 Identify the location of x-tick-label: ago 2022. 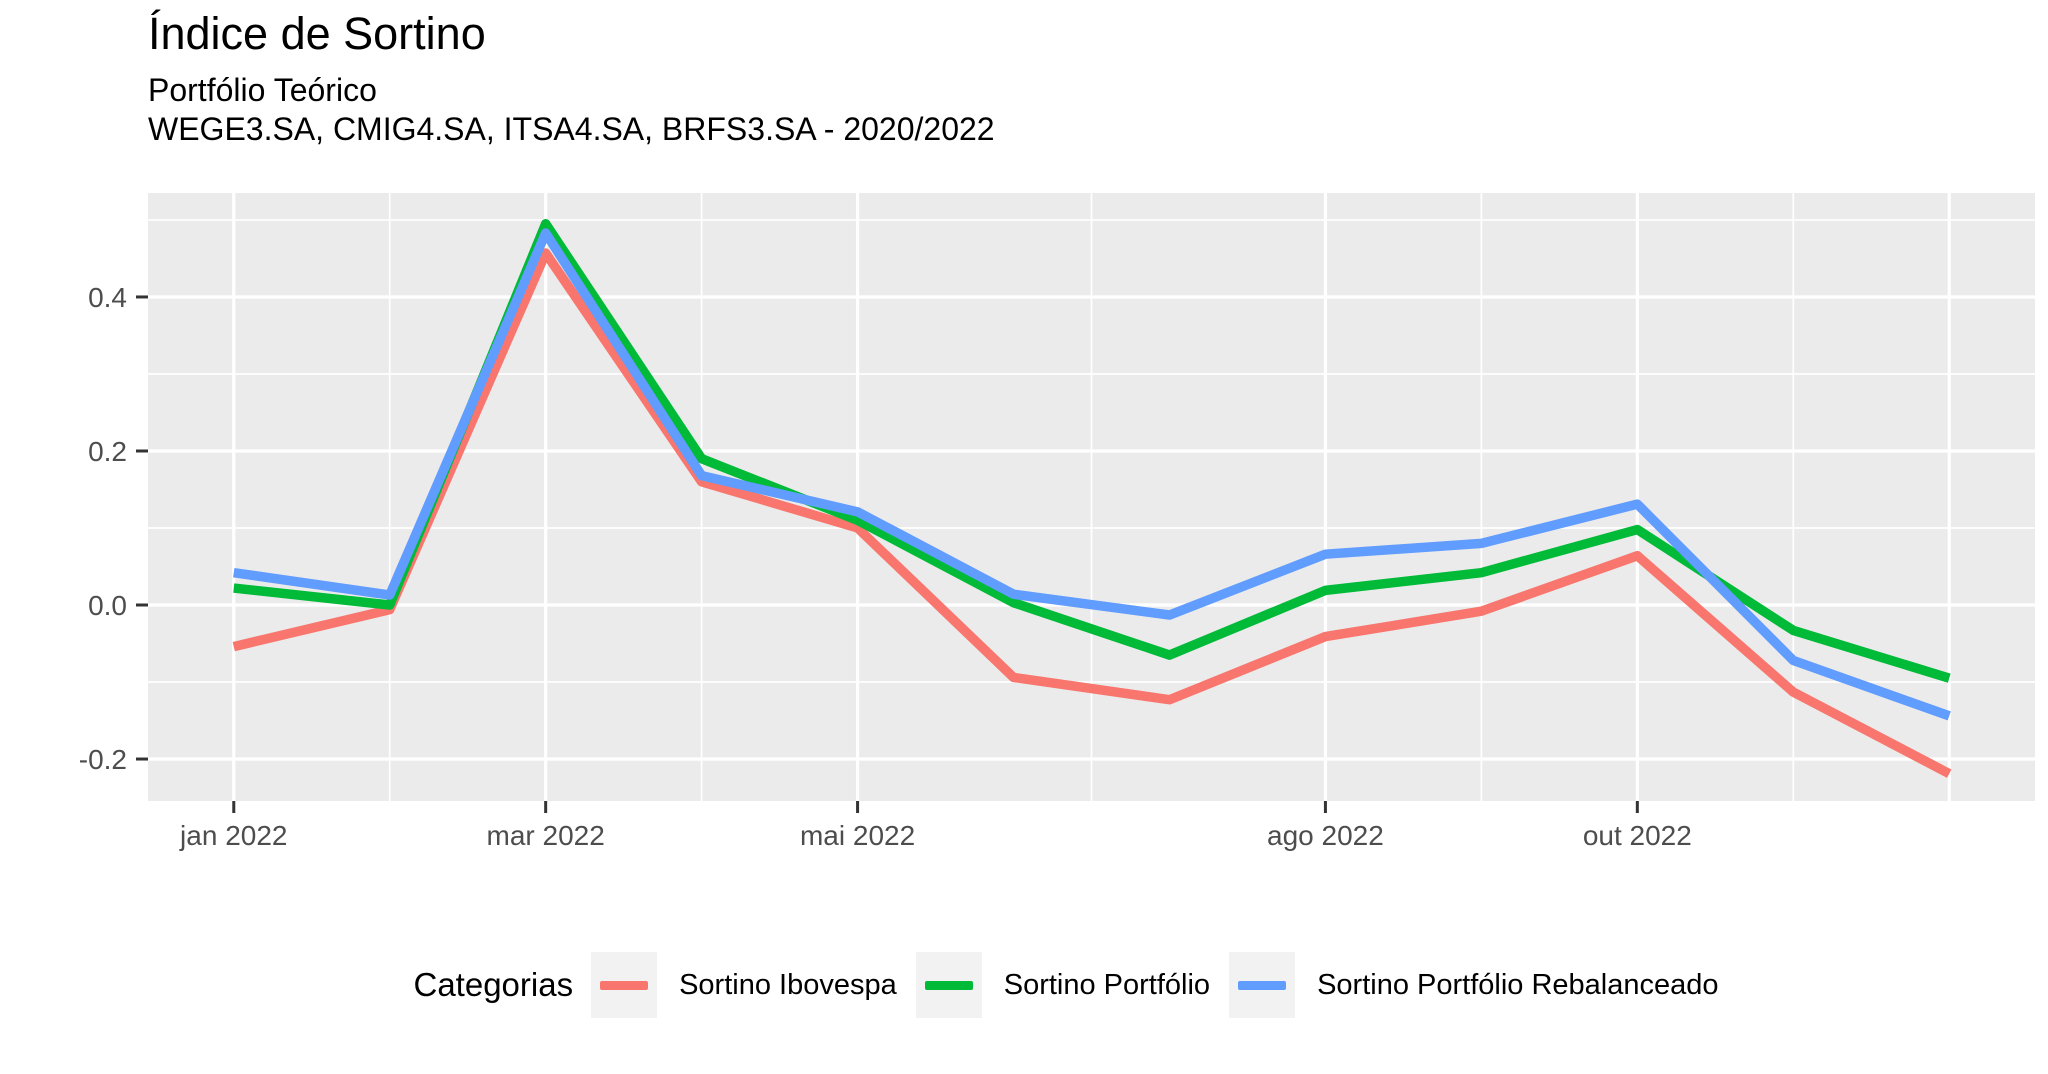
(1325, 835).